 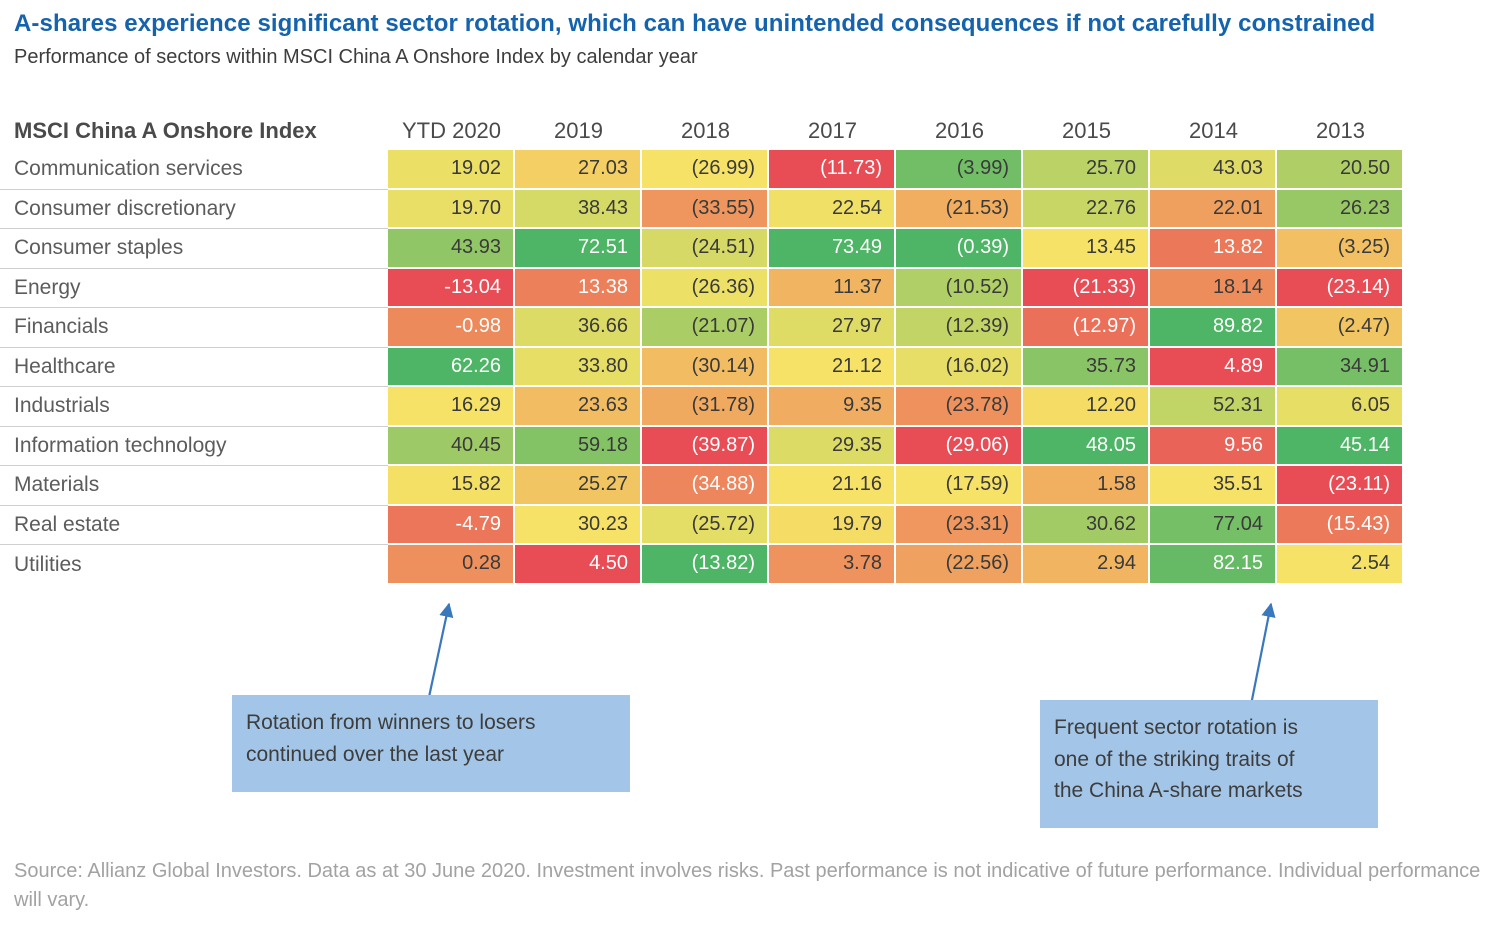 I want to click on heatmap-cell: 35.51, so click(x=1213, y=486).